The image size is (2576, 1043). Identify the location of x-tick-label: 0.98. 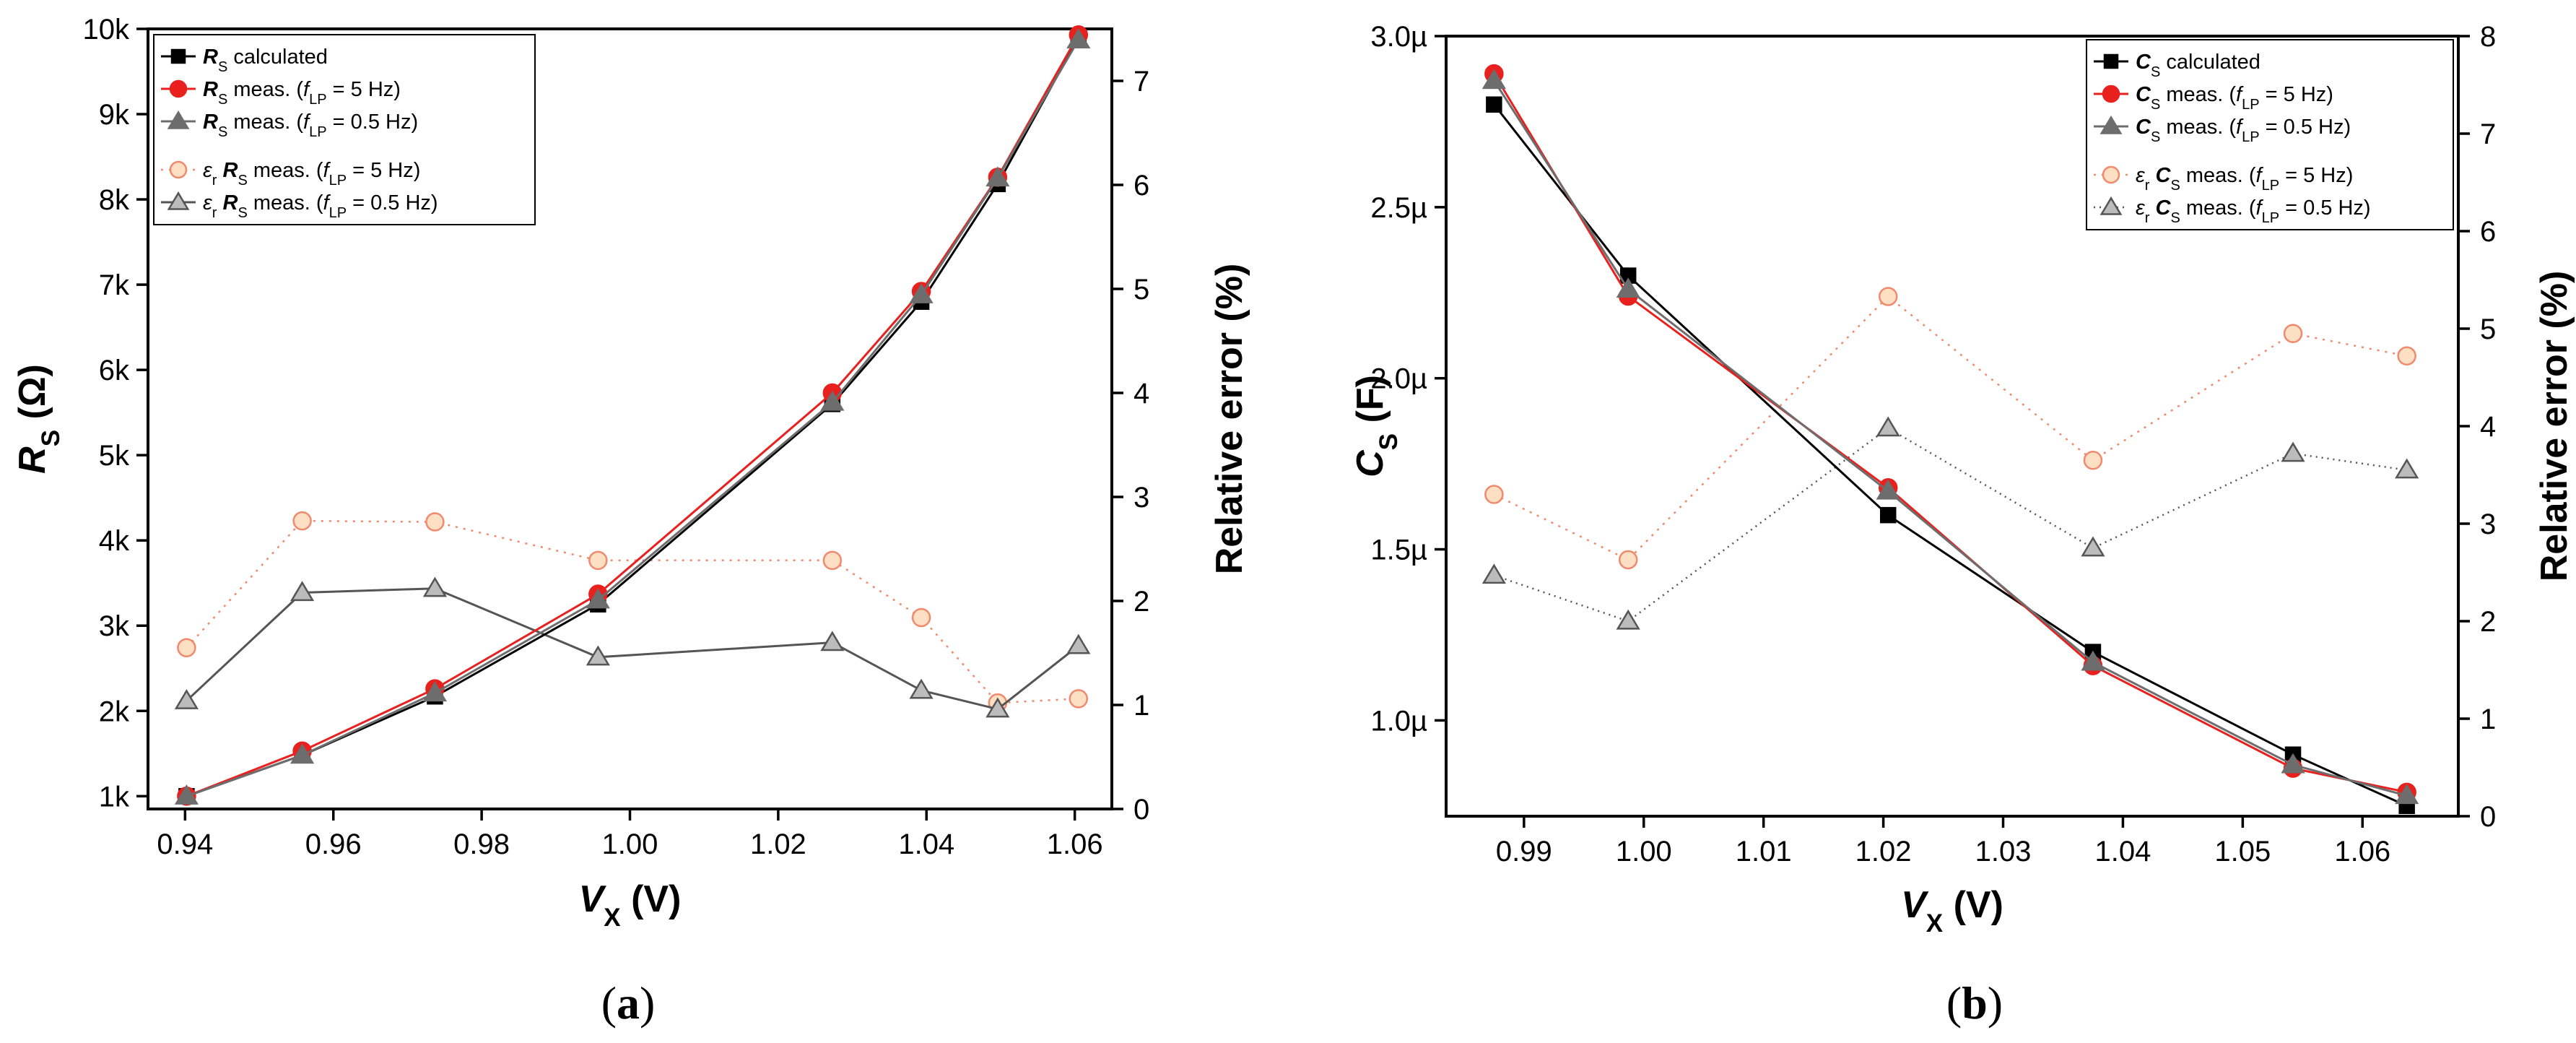
(481, 844).